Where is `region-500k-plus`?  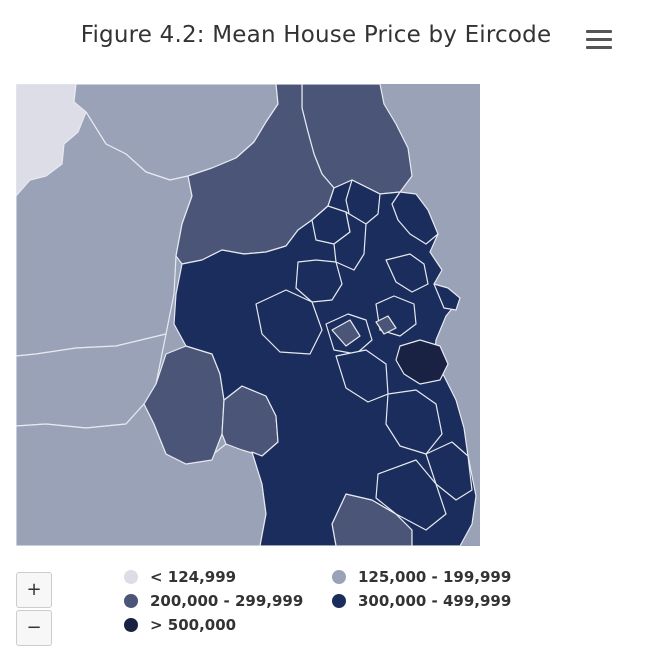 region-500k-plus is located at coordinates (422, 362).